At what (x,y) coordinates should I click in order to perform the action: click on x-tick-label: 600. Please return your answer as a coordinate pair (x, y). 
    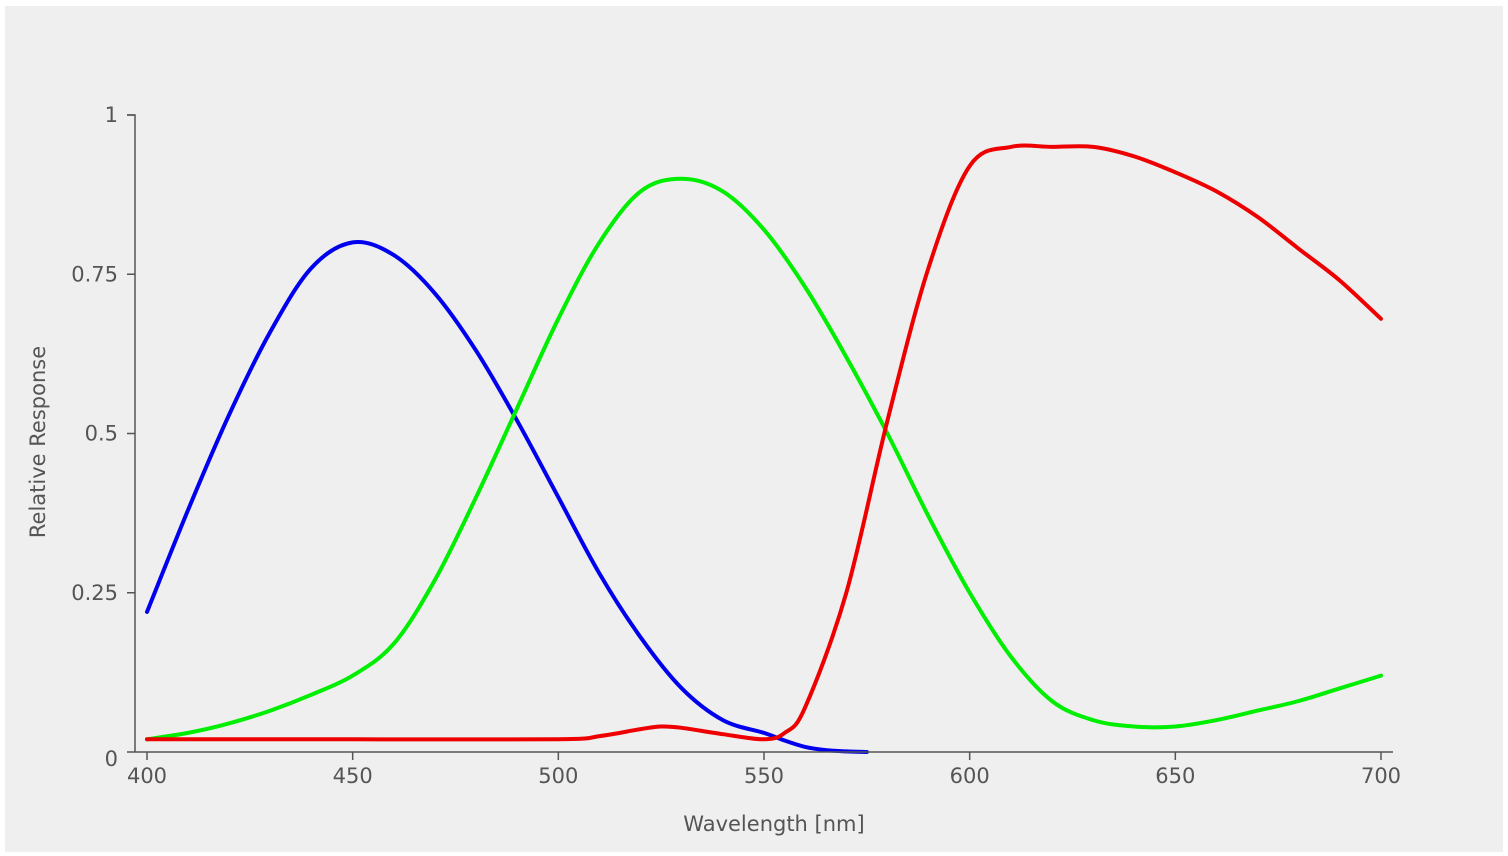
    Looking at the image, I should click on (970, 776).